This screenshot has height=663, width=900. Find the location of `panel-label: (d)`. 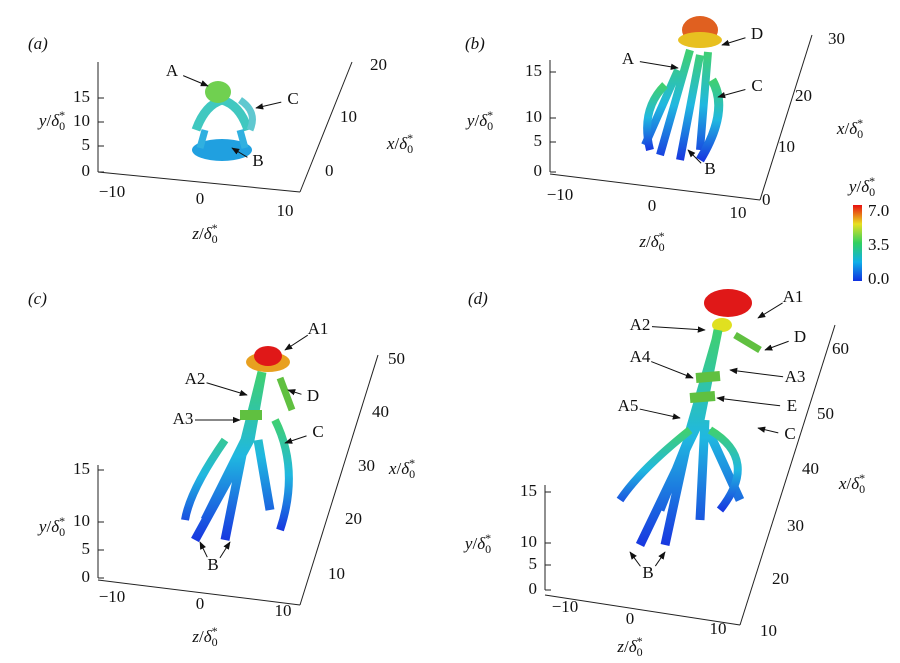

panel-label: (d) is located at coordinates (478, 298).